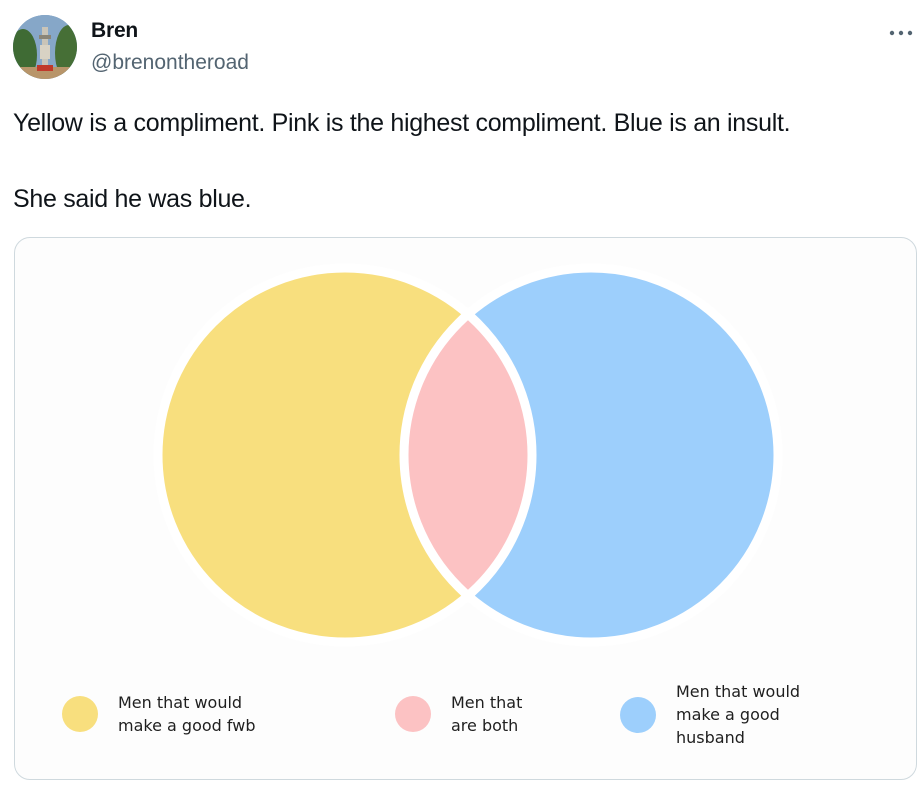  Describe the element at coordinates (487, 714) in the screenshot. I see `legend-label: Men that are both` at that location.